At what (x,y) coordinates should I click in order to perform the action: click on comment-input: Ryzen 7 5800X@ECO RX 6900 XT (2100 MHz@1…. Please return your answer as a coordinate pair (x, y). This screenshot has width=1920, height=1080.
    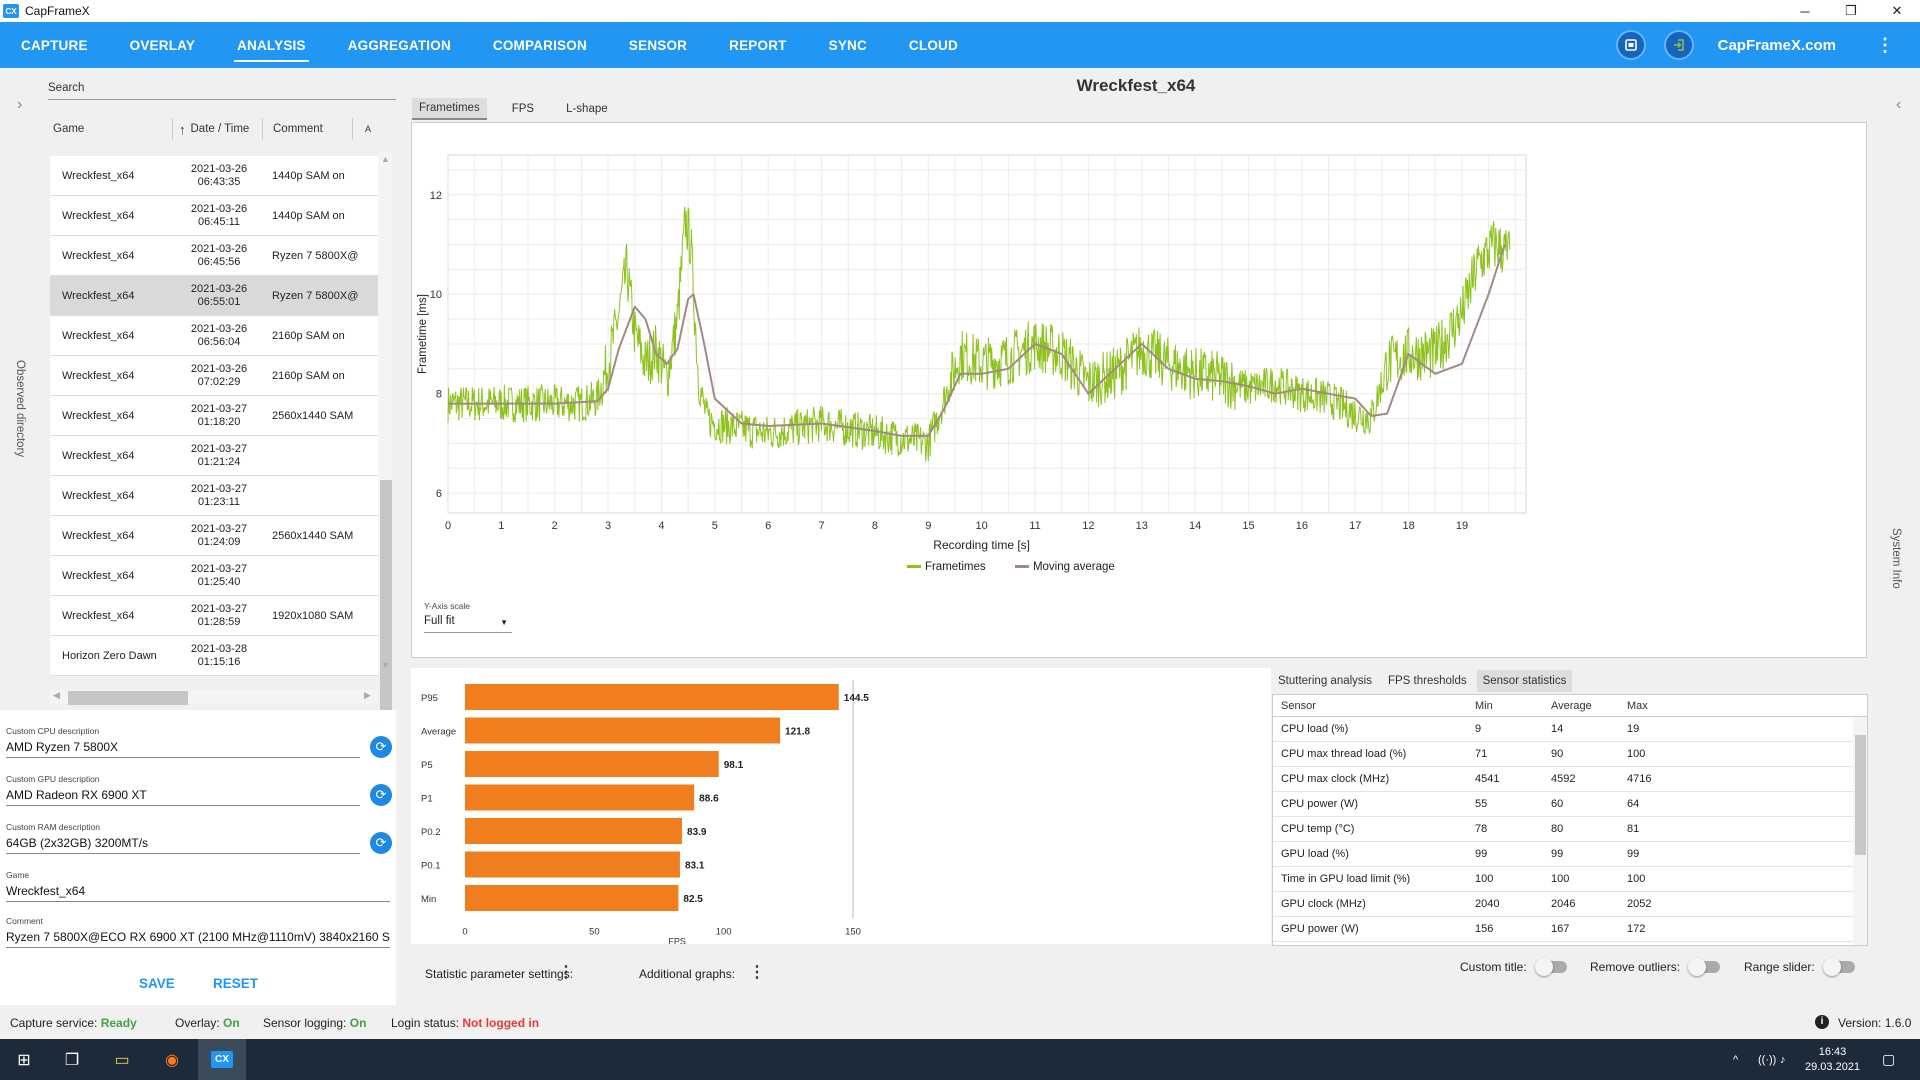
    Looking at the image, I should click on (198, 939).